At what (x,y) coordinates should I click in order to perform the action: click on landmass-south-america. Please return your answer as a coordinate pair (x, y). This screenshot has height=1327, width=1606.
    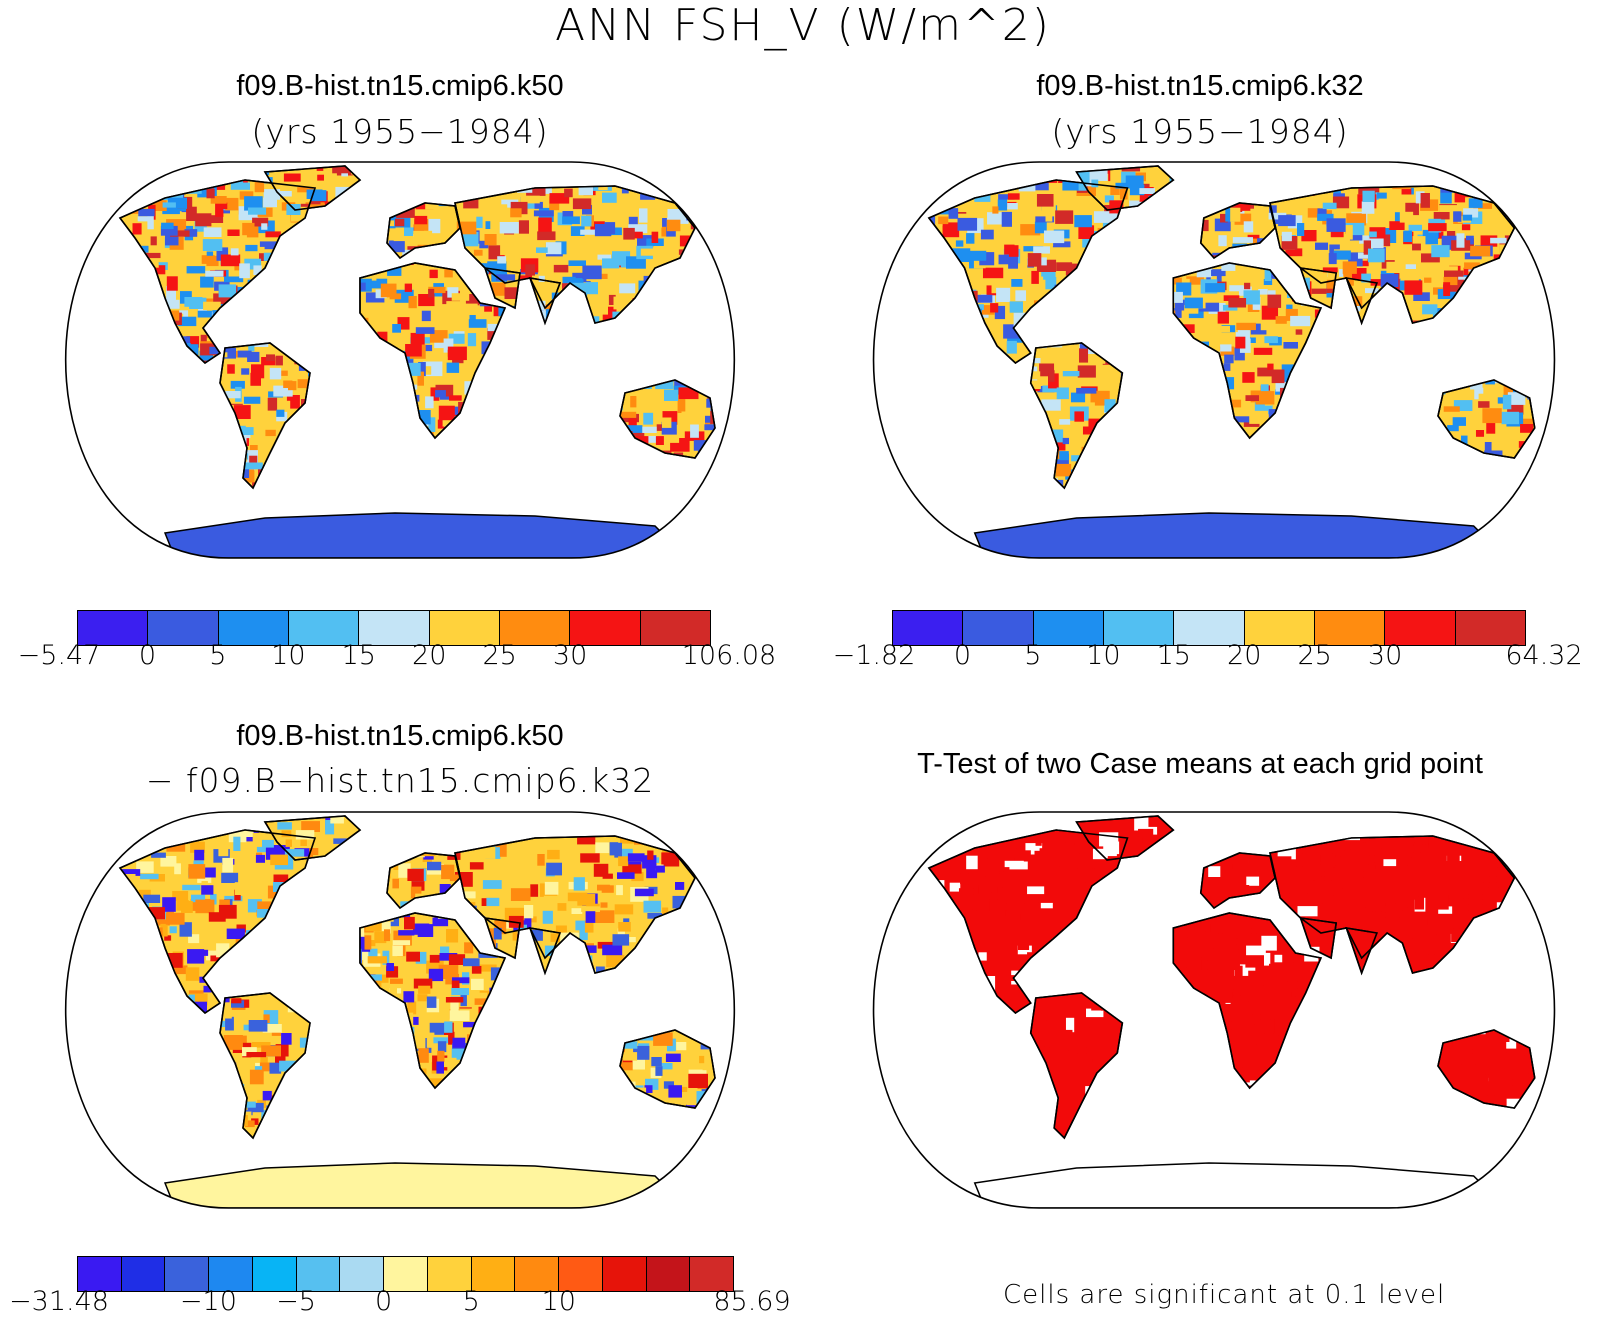
    Looking at the image, I should click on (1076, 1066).